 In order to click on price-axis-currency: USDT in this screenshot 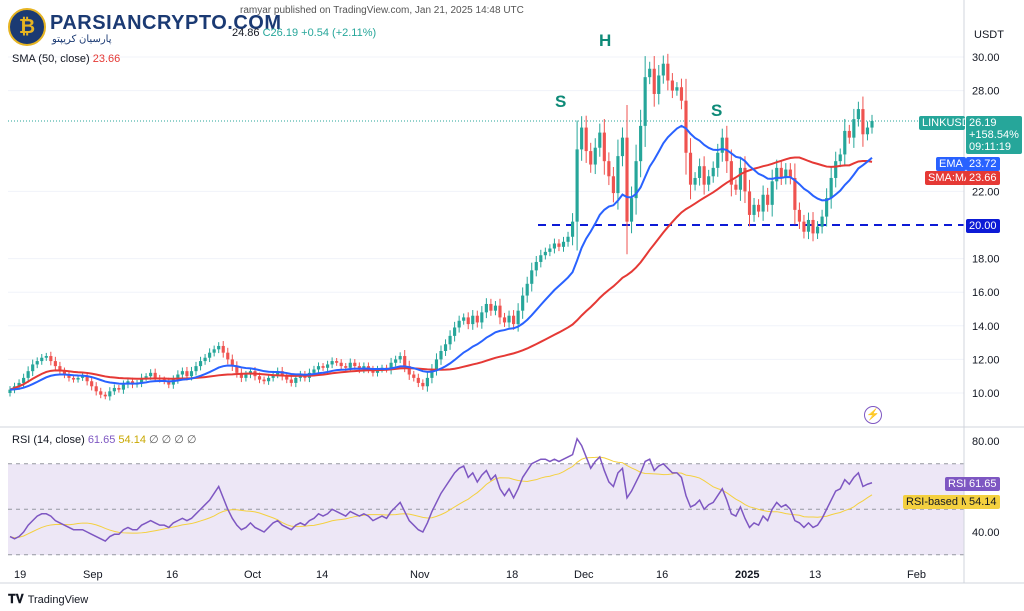, I will do `click(989, 35)`.